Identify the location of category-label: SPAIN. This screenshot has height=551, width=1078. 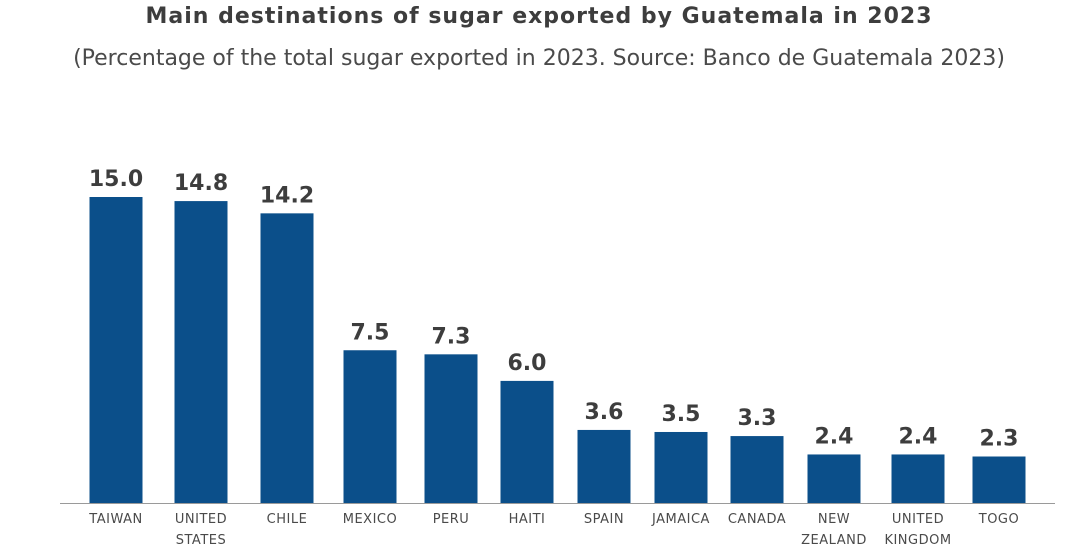
(604, 519).